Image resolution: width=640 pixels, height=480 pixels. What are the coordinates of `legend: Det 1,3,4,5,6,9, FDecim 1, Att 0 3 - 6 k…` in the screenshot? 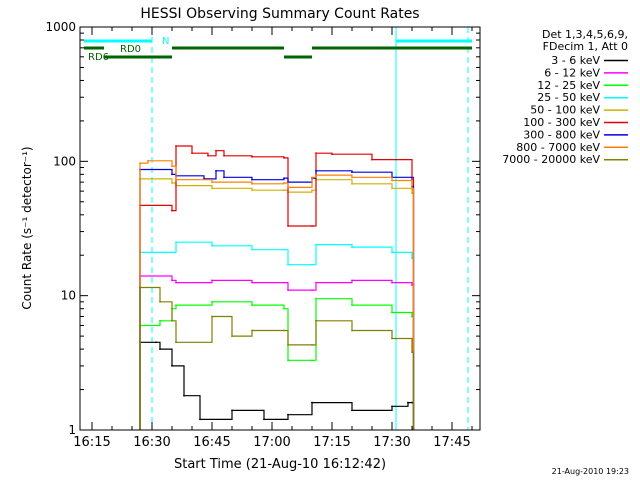 It's located at (565, 97).